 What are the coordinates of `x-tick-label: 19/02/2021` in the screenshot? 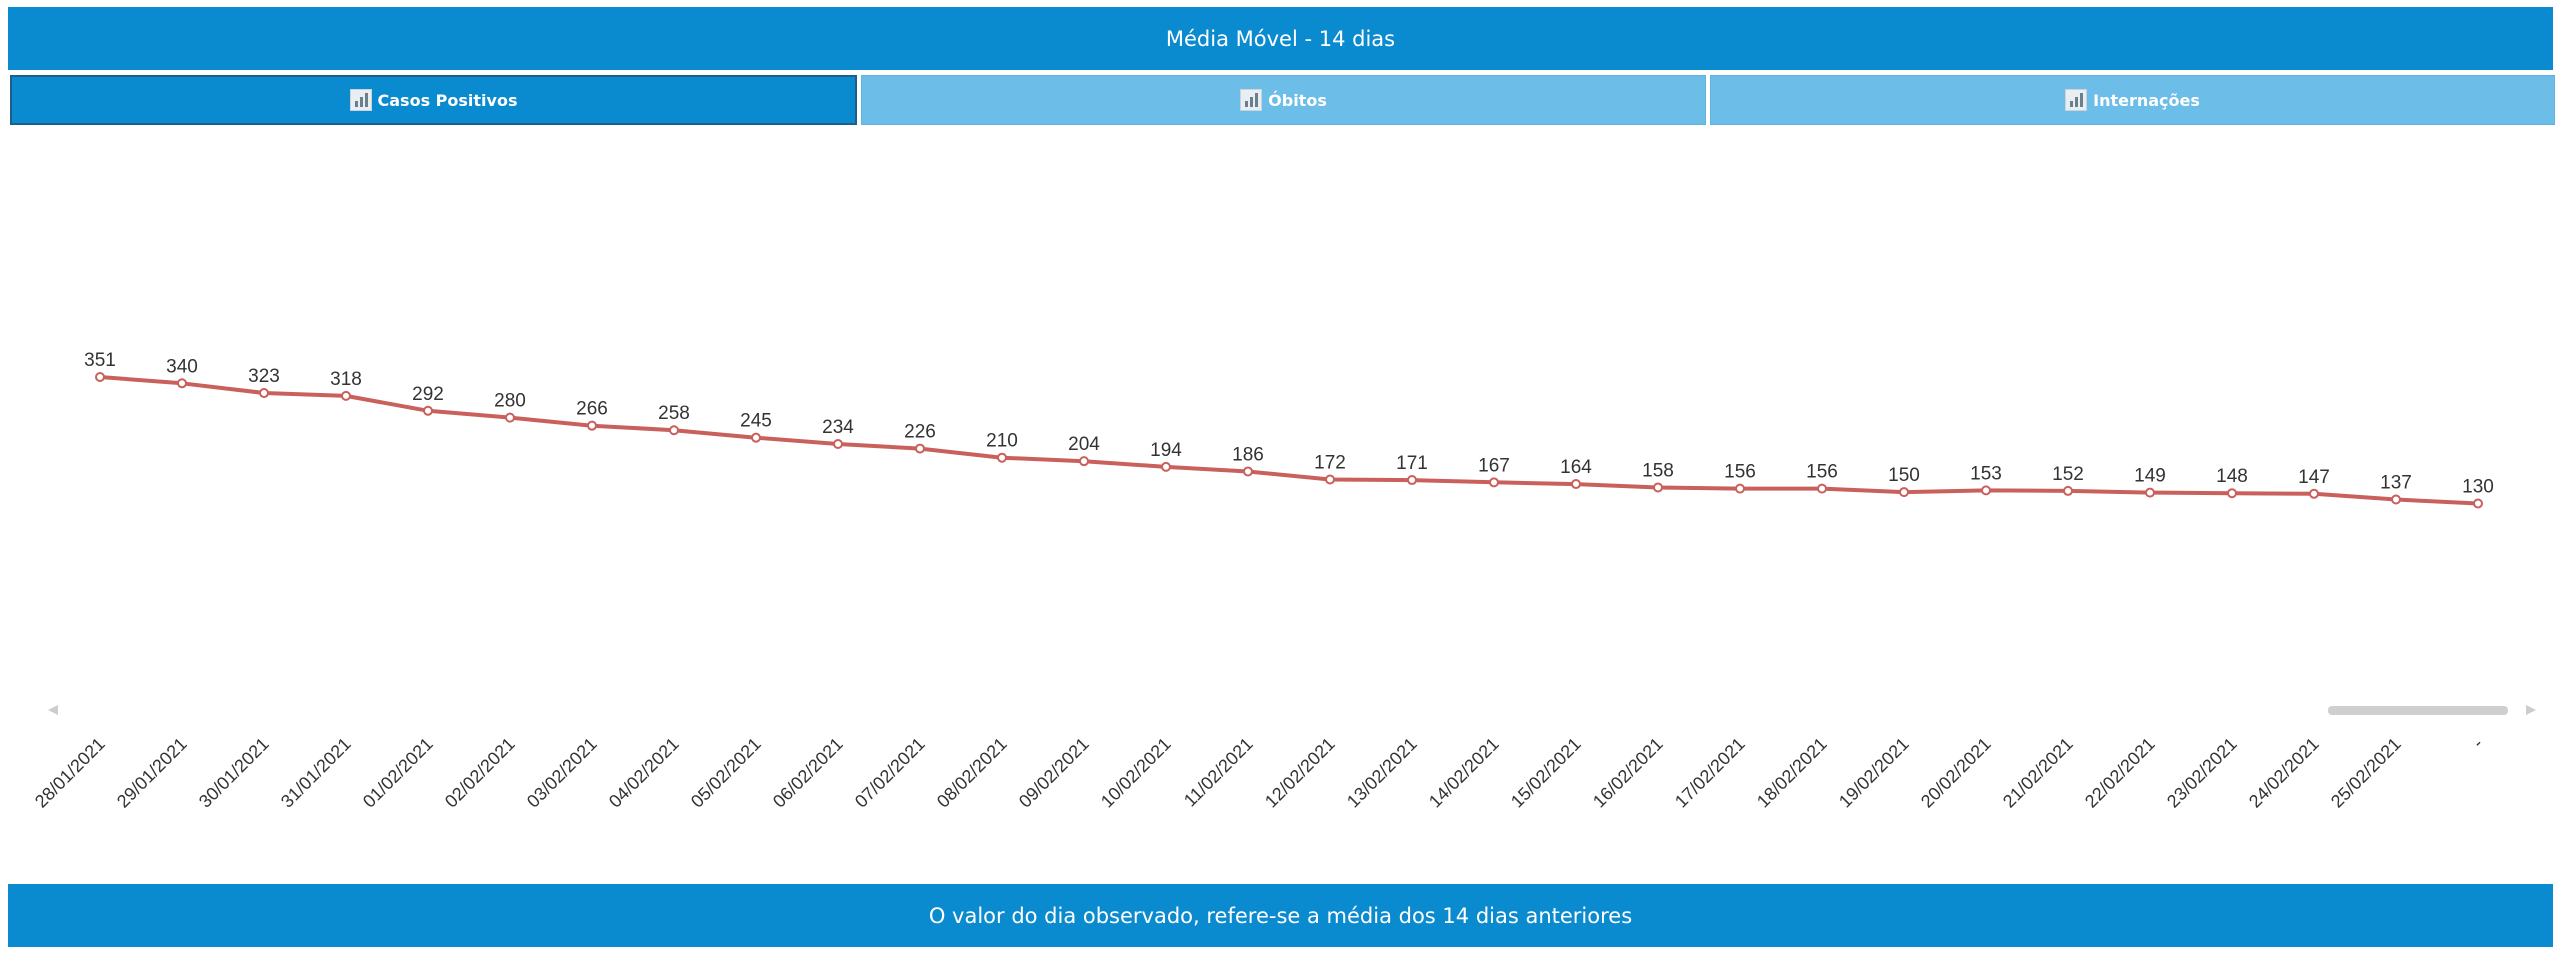 It's located at (1874, 773).